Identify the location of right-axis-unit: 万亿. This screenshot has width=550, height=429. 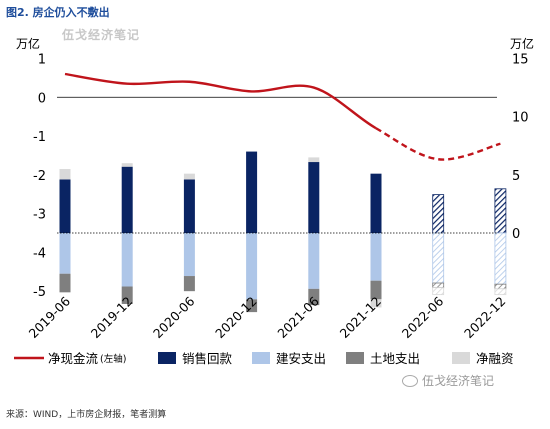
(522, 43).